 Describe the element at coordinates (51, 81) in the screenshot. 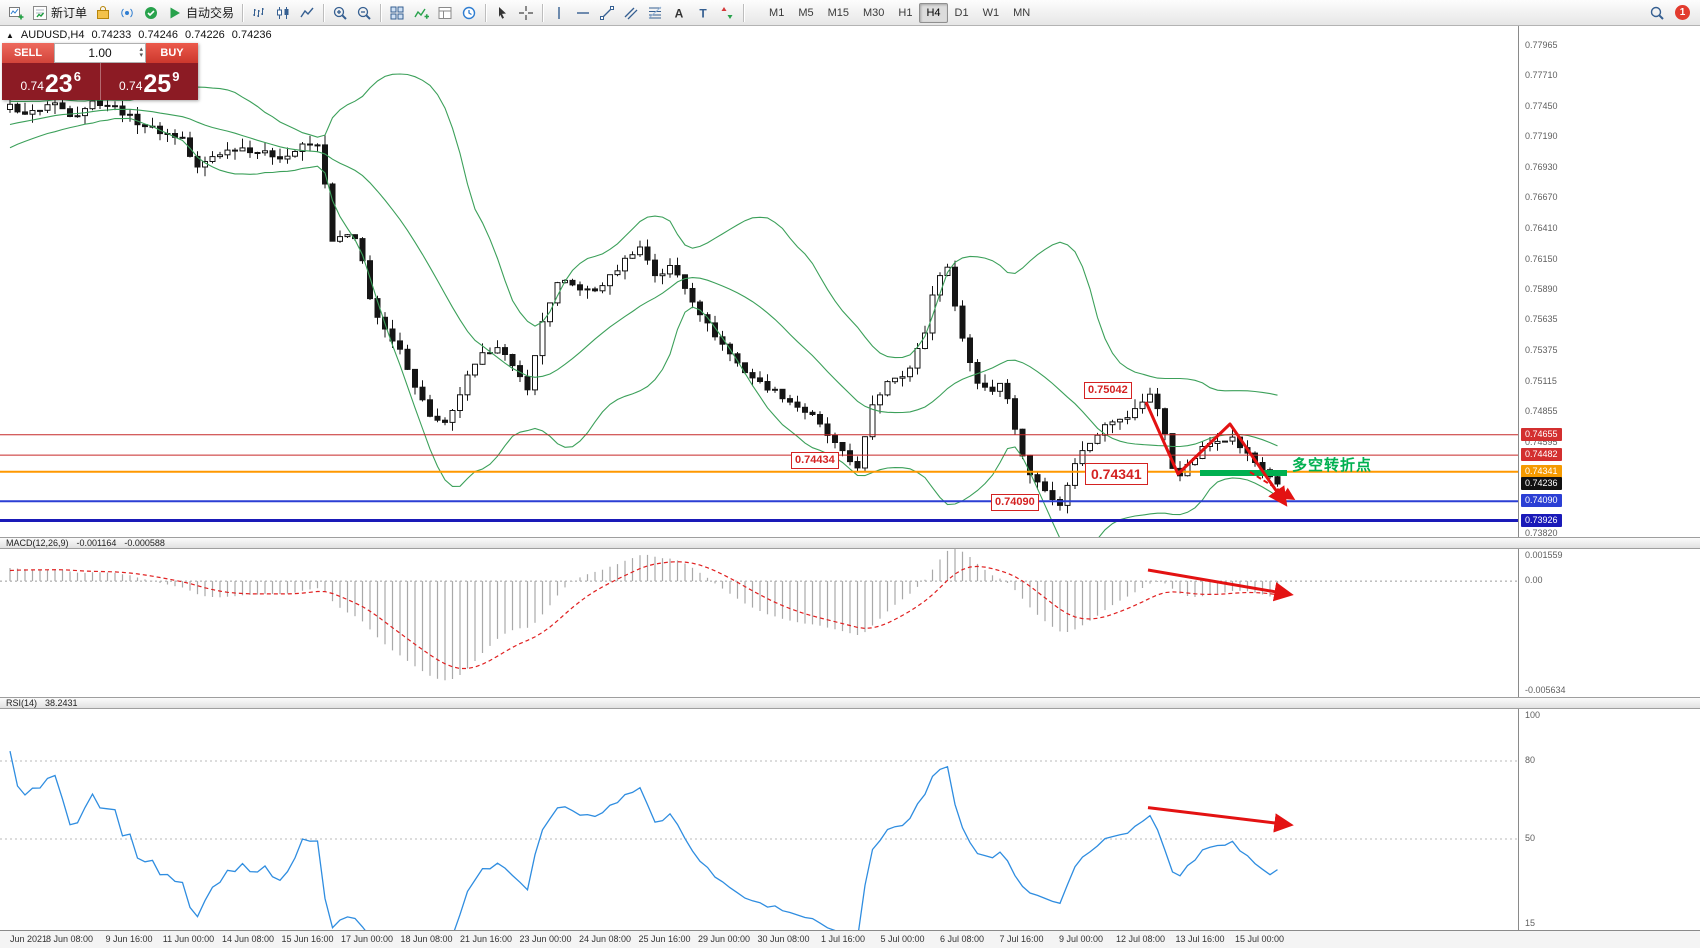

I see `sell-price: 0.74 23 6` at that location.